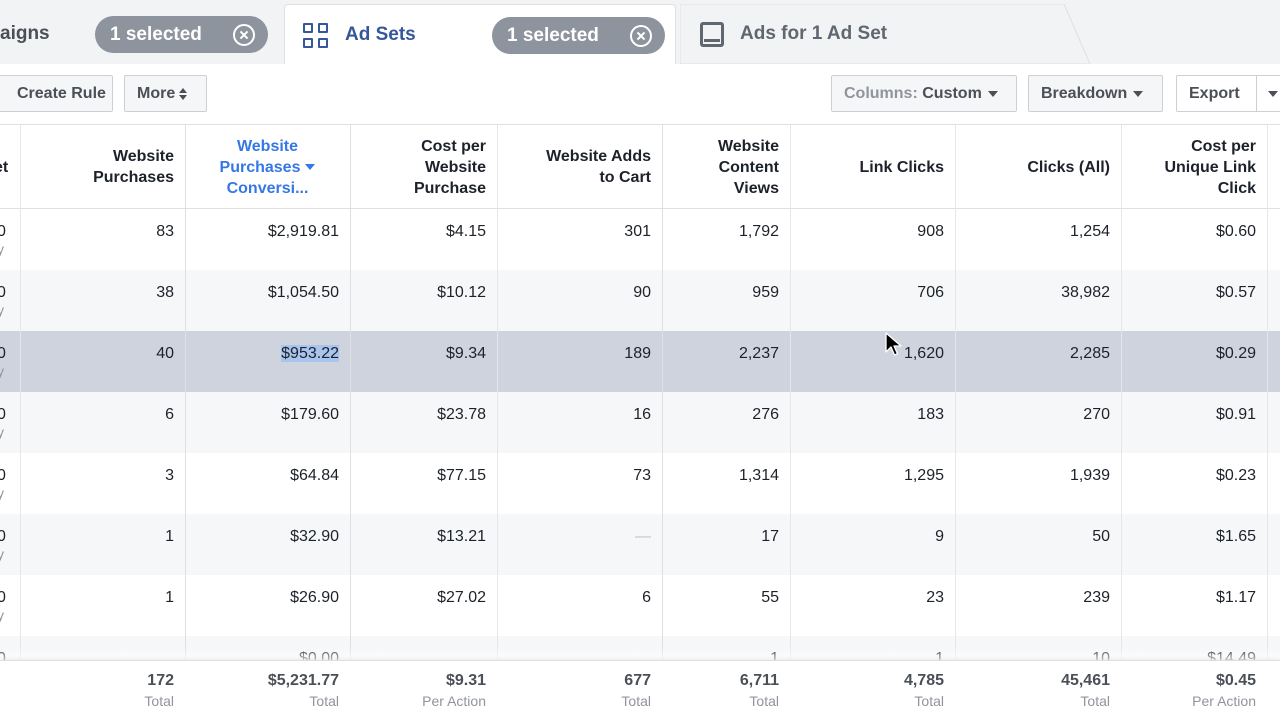 The height and width of the screenshot is (720, 1280). What do you see at coordinates (461, 536) in the screenshot?
I see `table-cell: $13.21` at bounding box center [461, 536].